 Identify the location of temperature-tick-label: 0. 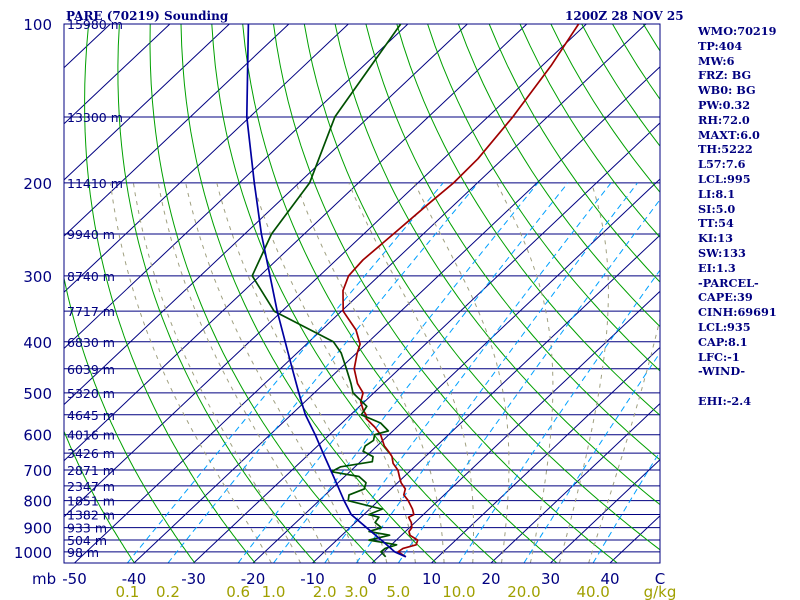
(372, 579).